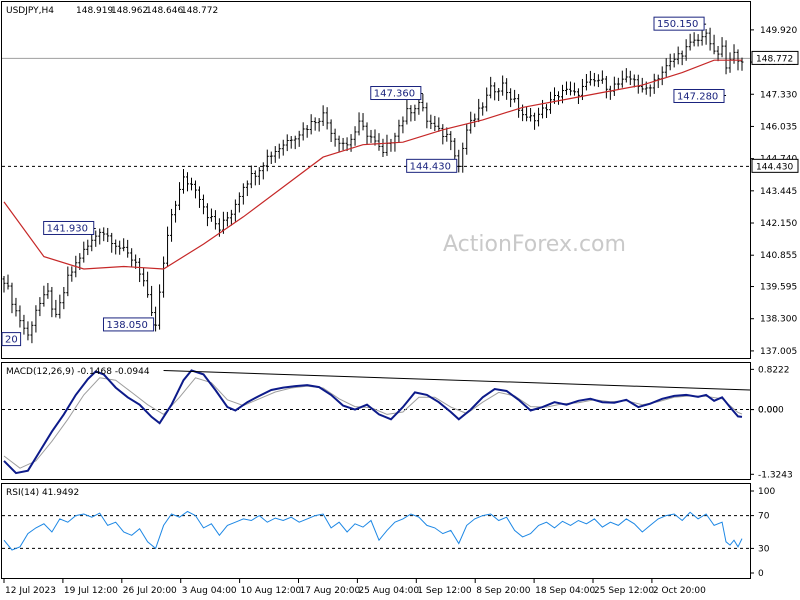  What do you see at coordinates (679, 591) in the screenshot?
I see `time-tick-label: 2 Oct 20:00` at bounding box center [679, 591].